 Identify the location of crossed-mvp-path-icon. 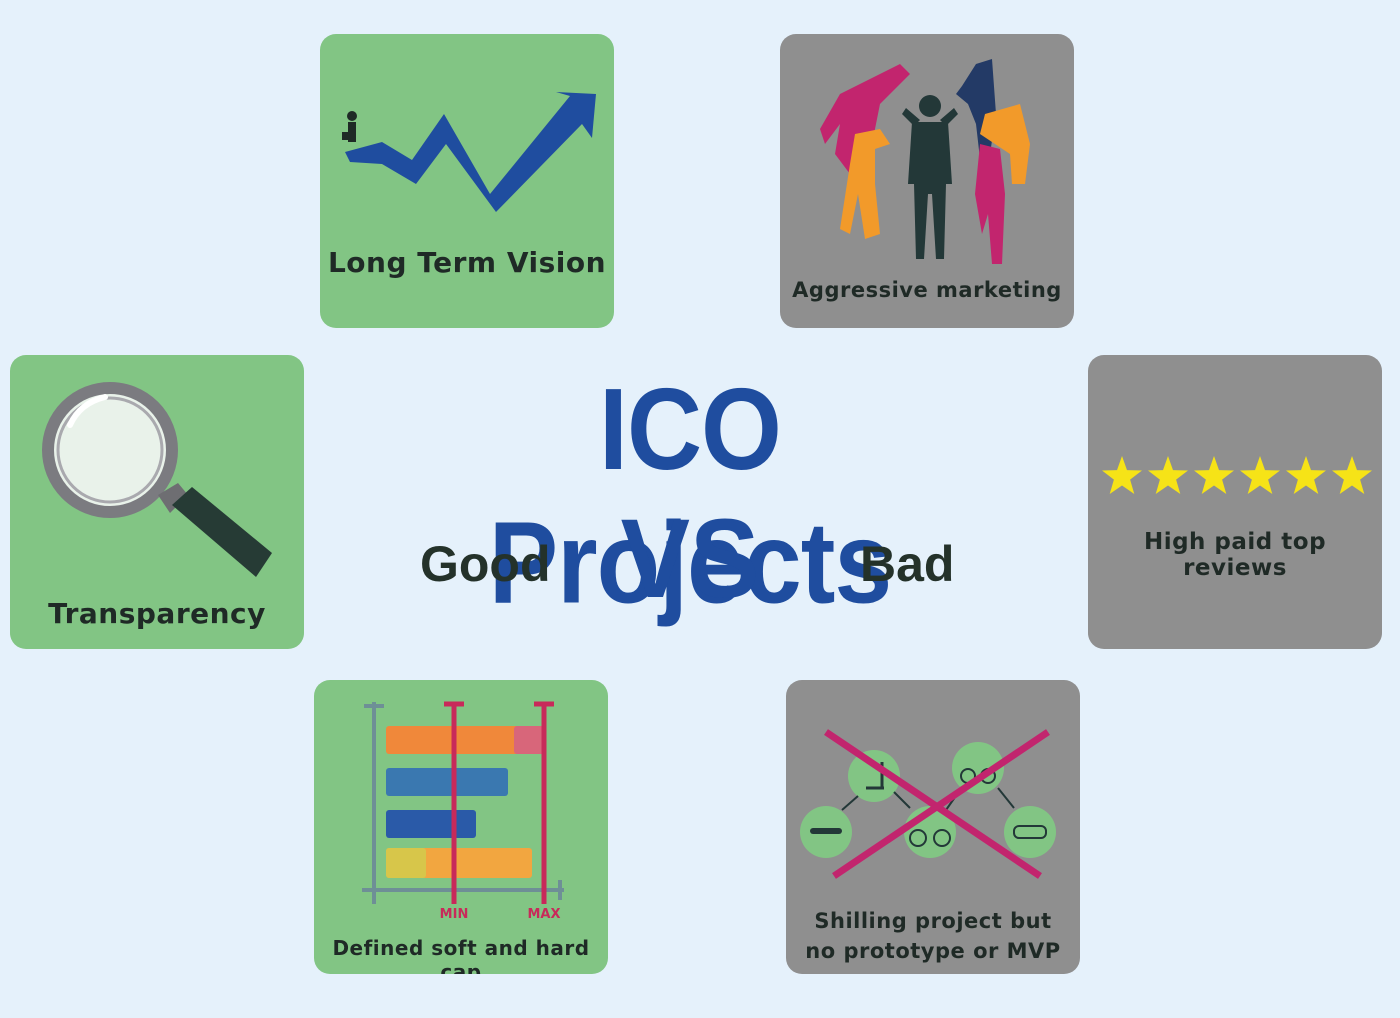
(928, 804).